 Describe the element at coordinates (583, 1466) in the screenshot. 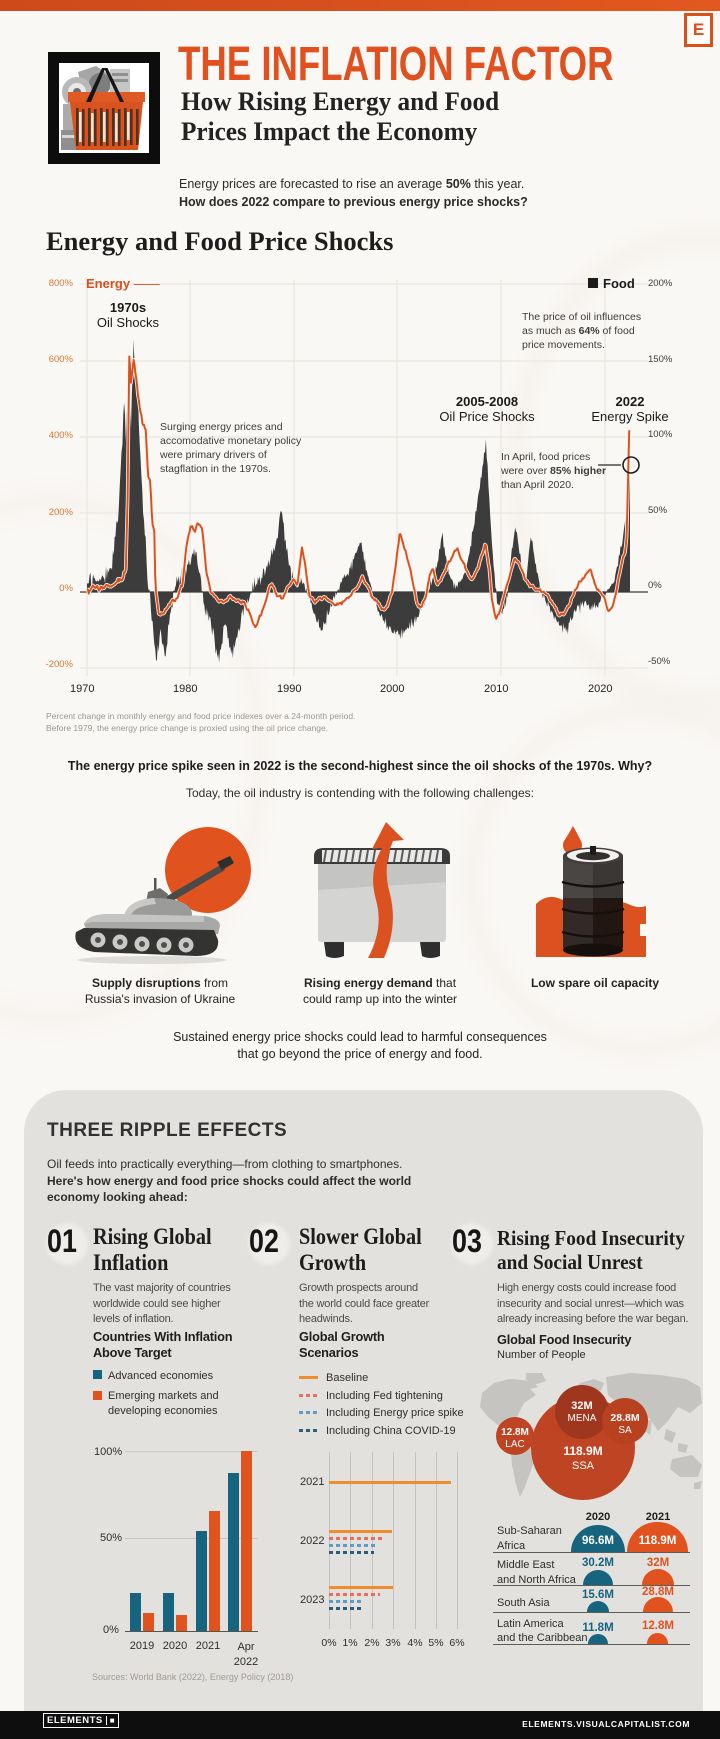

I see `svg-text: SSA` at that location.